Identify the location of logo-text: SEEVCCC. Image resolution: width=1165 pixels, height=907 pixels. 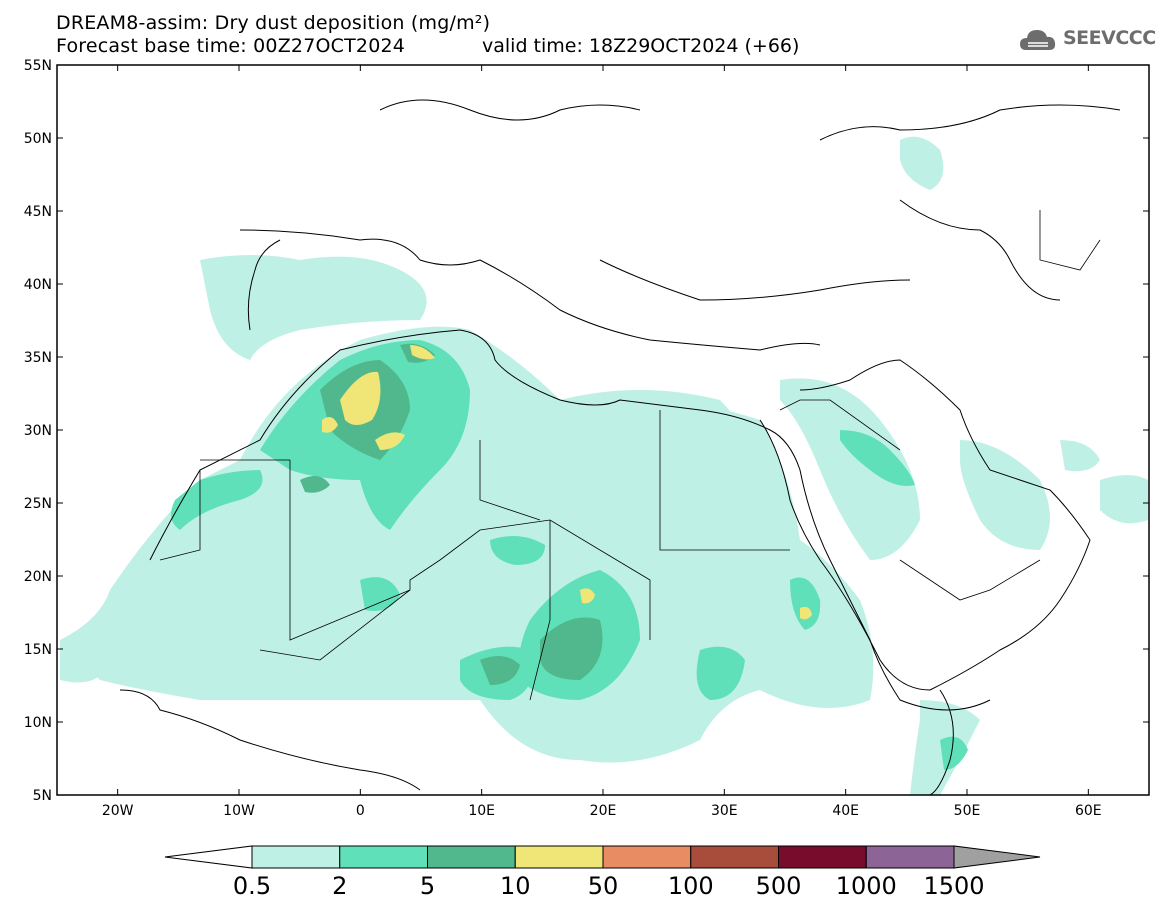
(1109, 38).